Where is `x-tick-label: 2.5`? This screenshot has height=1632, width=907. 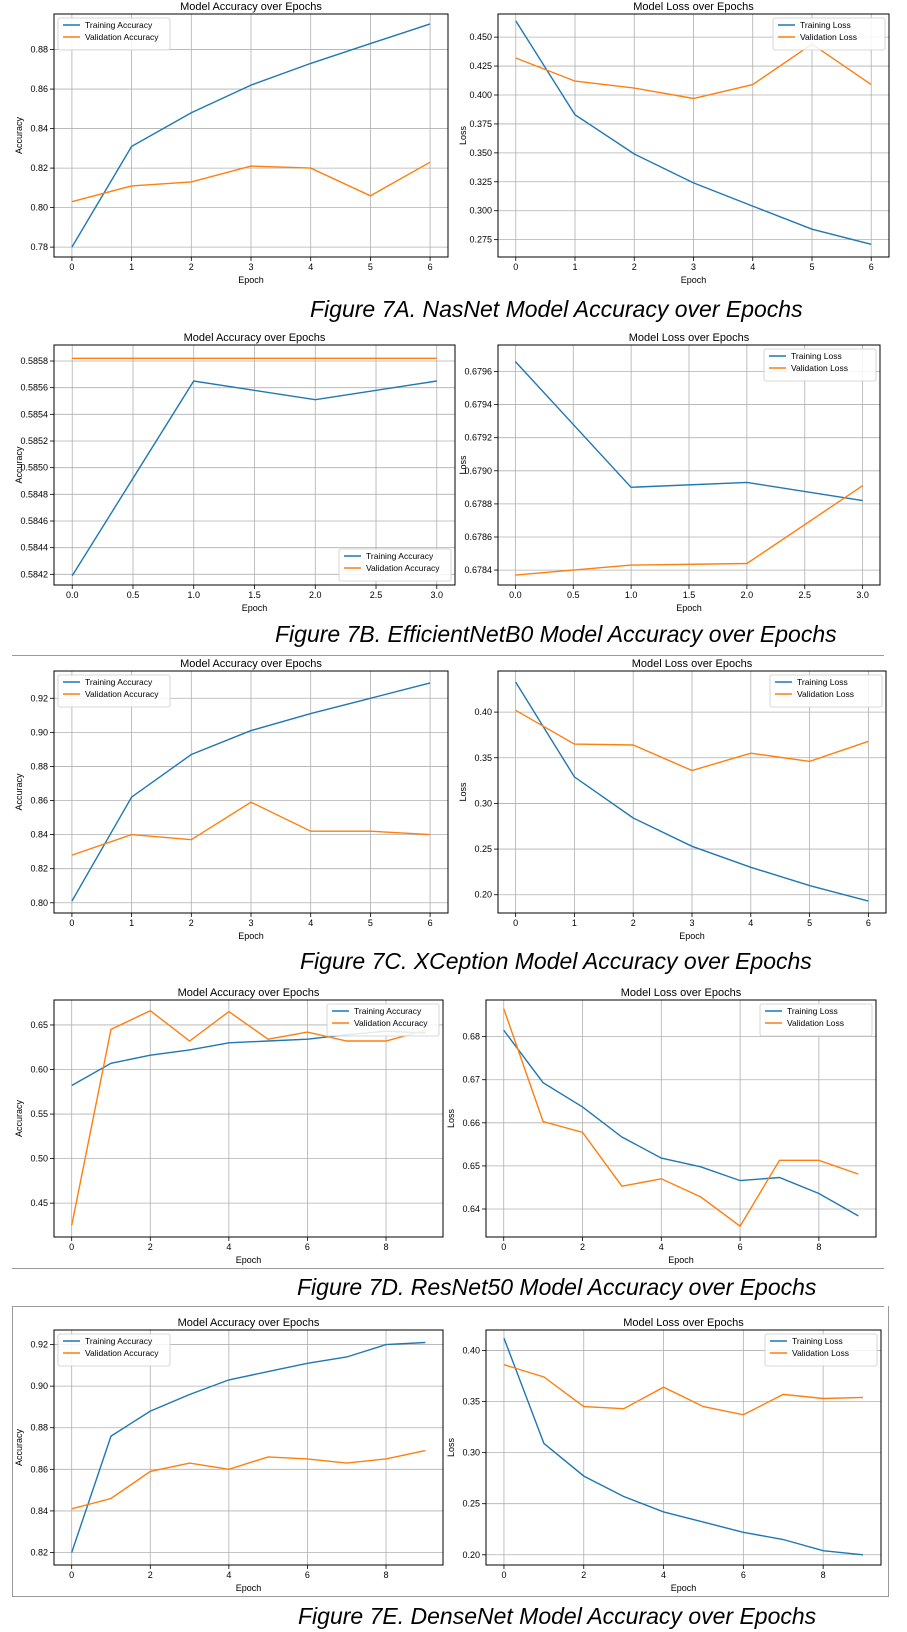 x-tick-label: 2.5 is located at coordinates (376, 595).